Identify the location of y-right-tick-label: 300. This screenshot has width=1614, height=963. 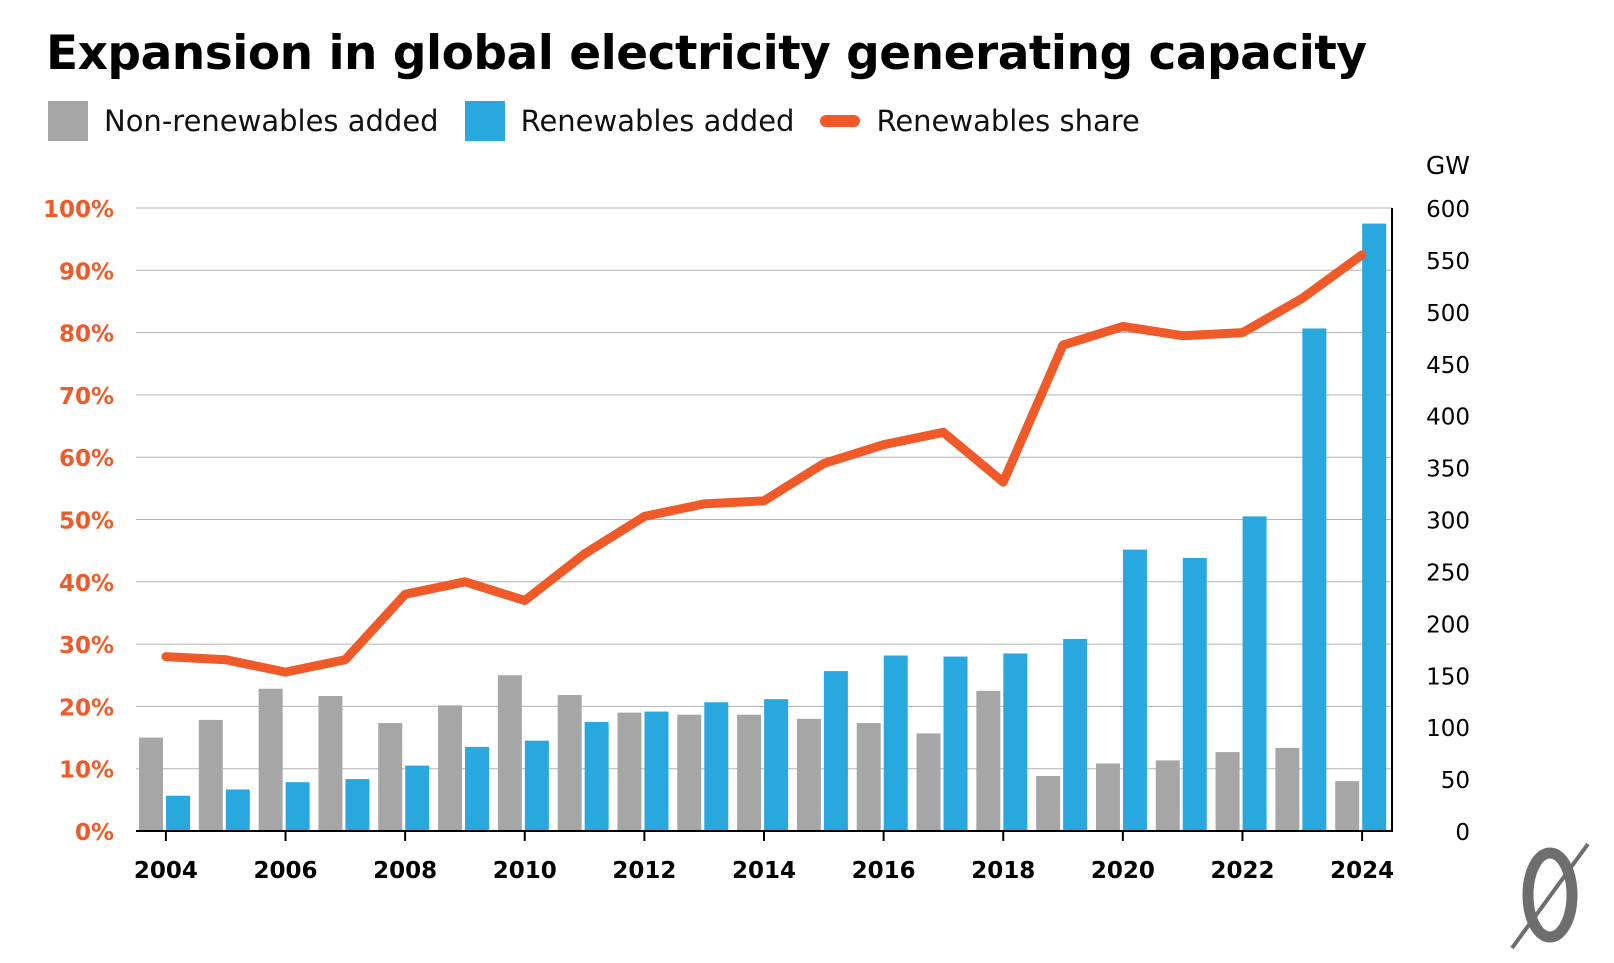
(1448, 522).